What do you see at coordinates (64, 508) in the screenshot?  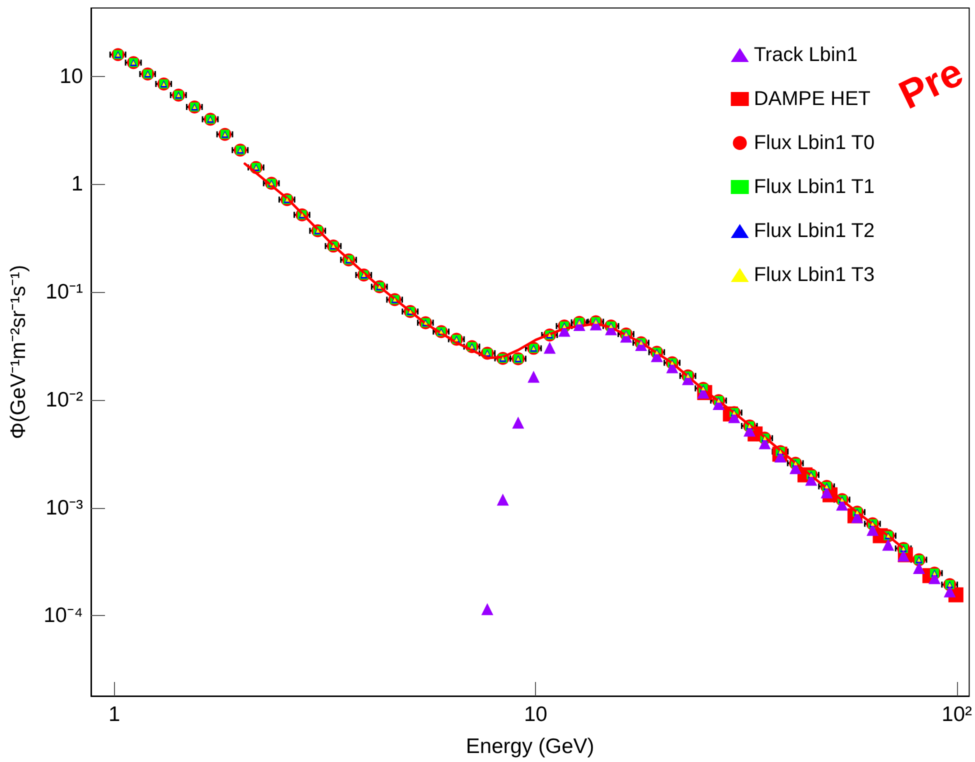 I see `y-tick-label: 10⁻³` at bounding box center [64, 508].